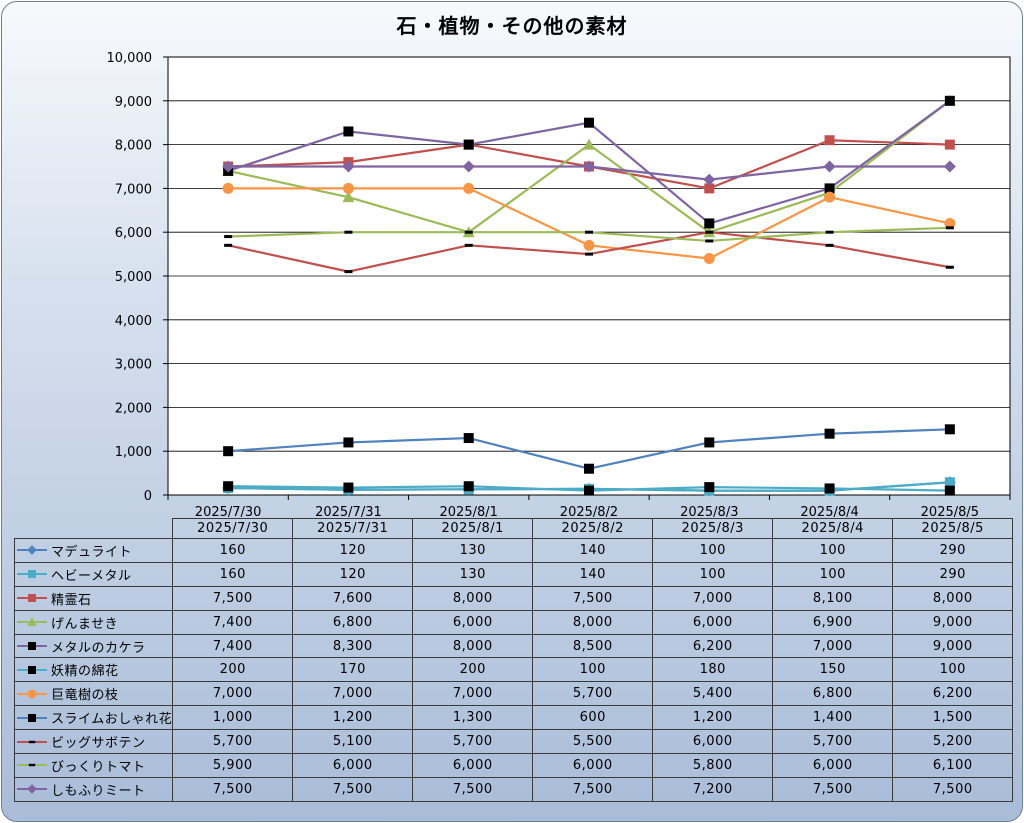  Describe the element at coordinates (829, 512) in the screenshot. I see `x-tick-label: 2025/8/4` at that location.